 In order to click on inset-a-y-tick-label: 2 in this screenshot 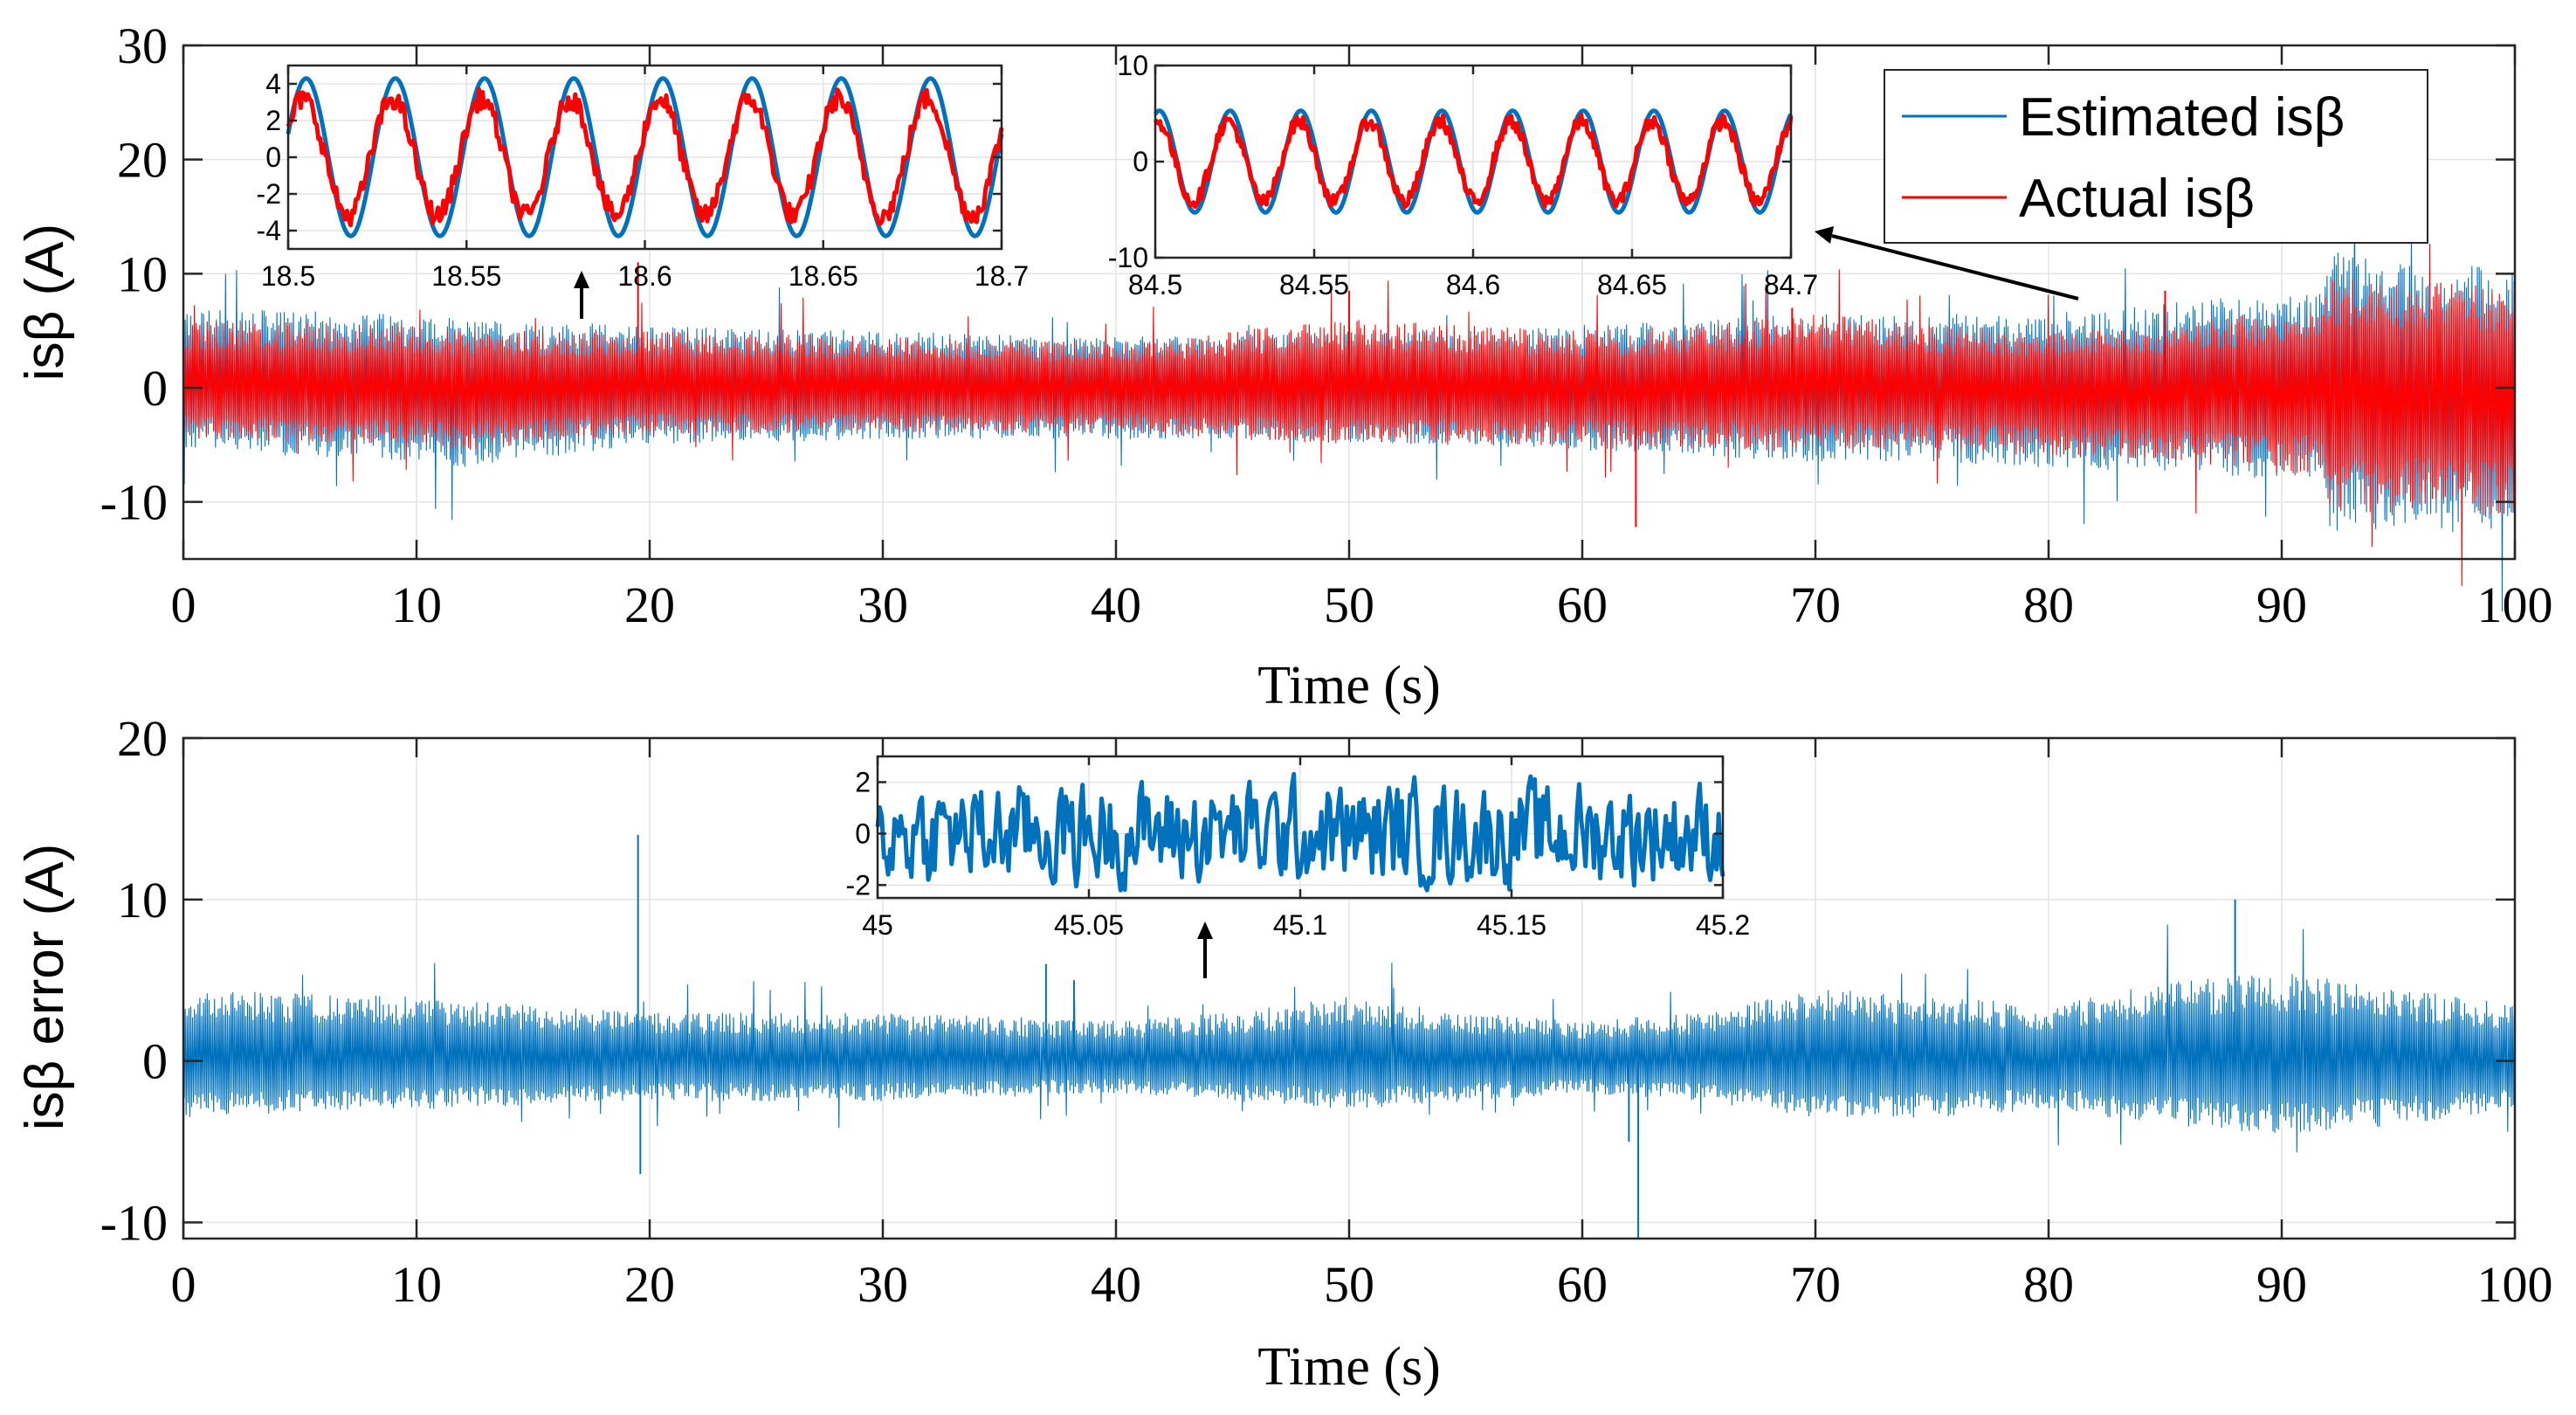, I will do `click(273, 120)`.